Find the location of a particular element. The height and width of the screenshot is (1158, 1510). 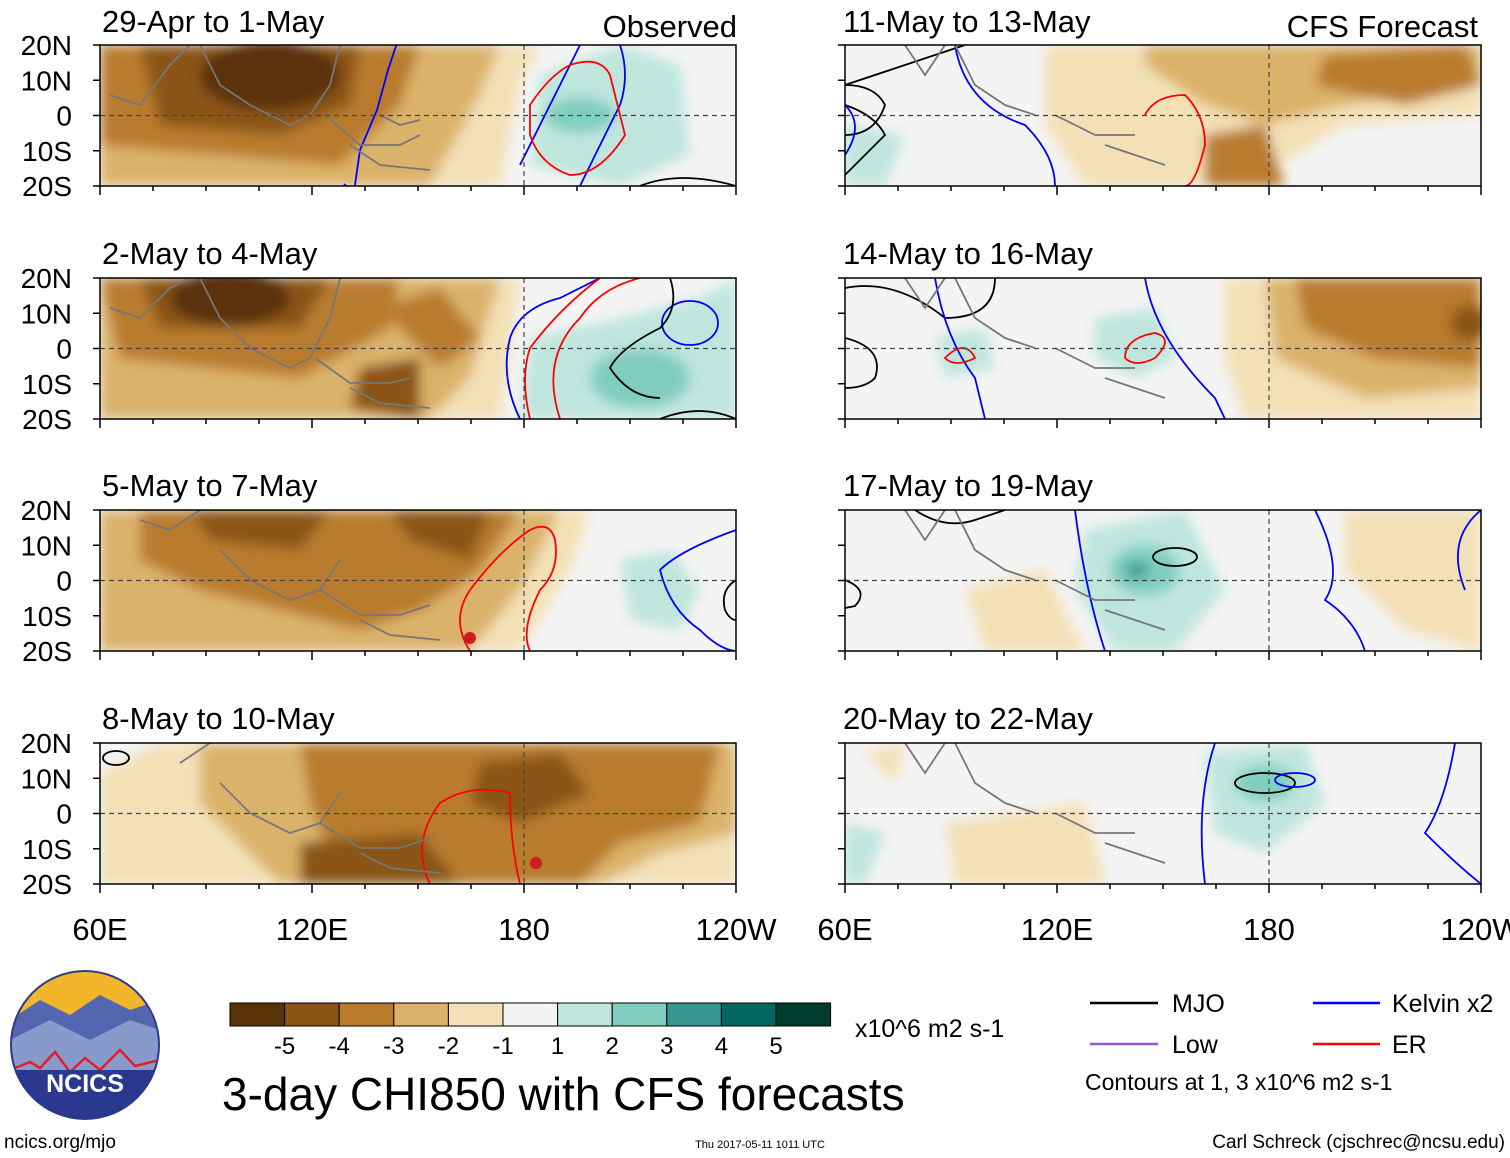

figure-title: 3-day CHI850 with CFS forecasts is located at coordinates (563, 1094).